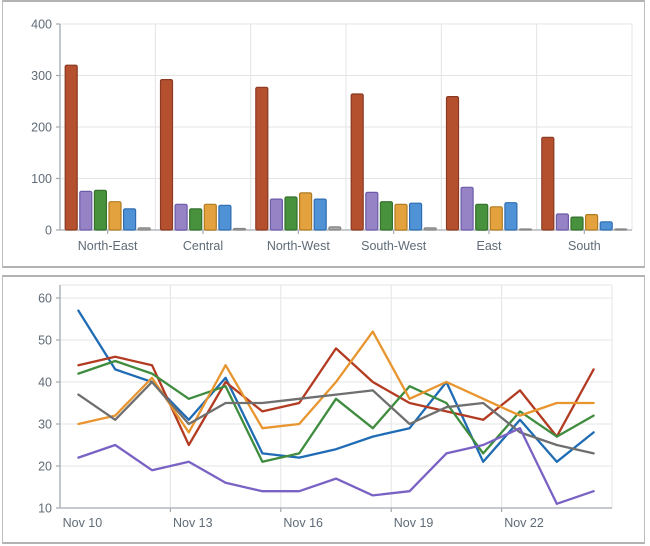 Image resolution: width=650 pixels, height=546 pixels. What do you see at coordinates (41, 25) in the screenshot?
I see `y-tick-label: 400` at bounding box center [41, 25].